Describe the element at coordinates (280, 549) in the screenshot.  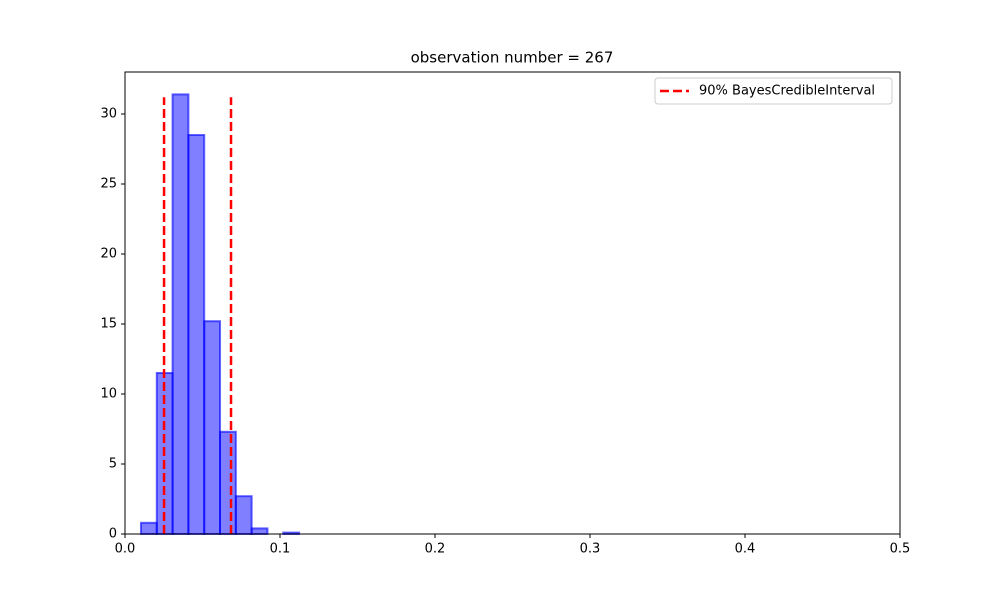
I see `x-tick-label: 0.1` at that location.